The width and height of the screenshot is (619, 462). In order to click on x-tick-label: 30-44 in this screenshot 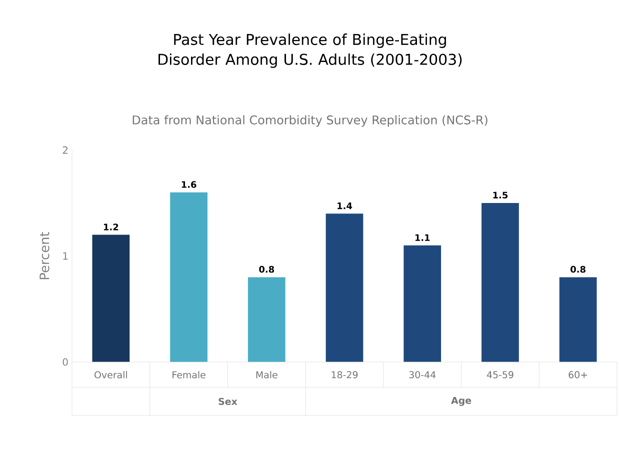, I will do `click(422, 374)`.